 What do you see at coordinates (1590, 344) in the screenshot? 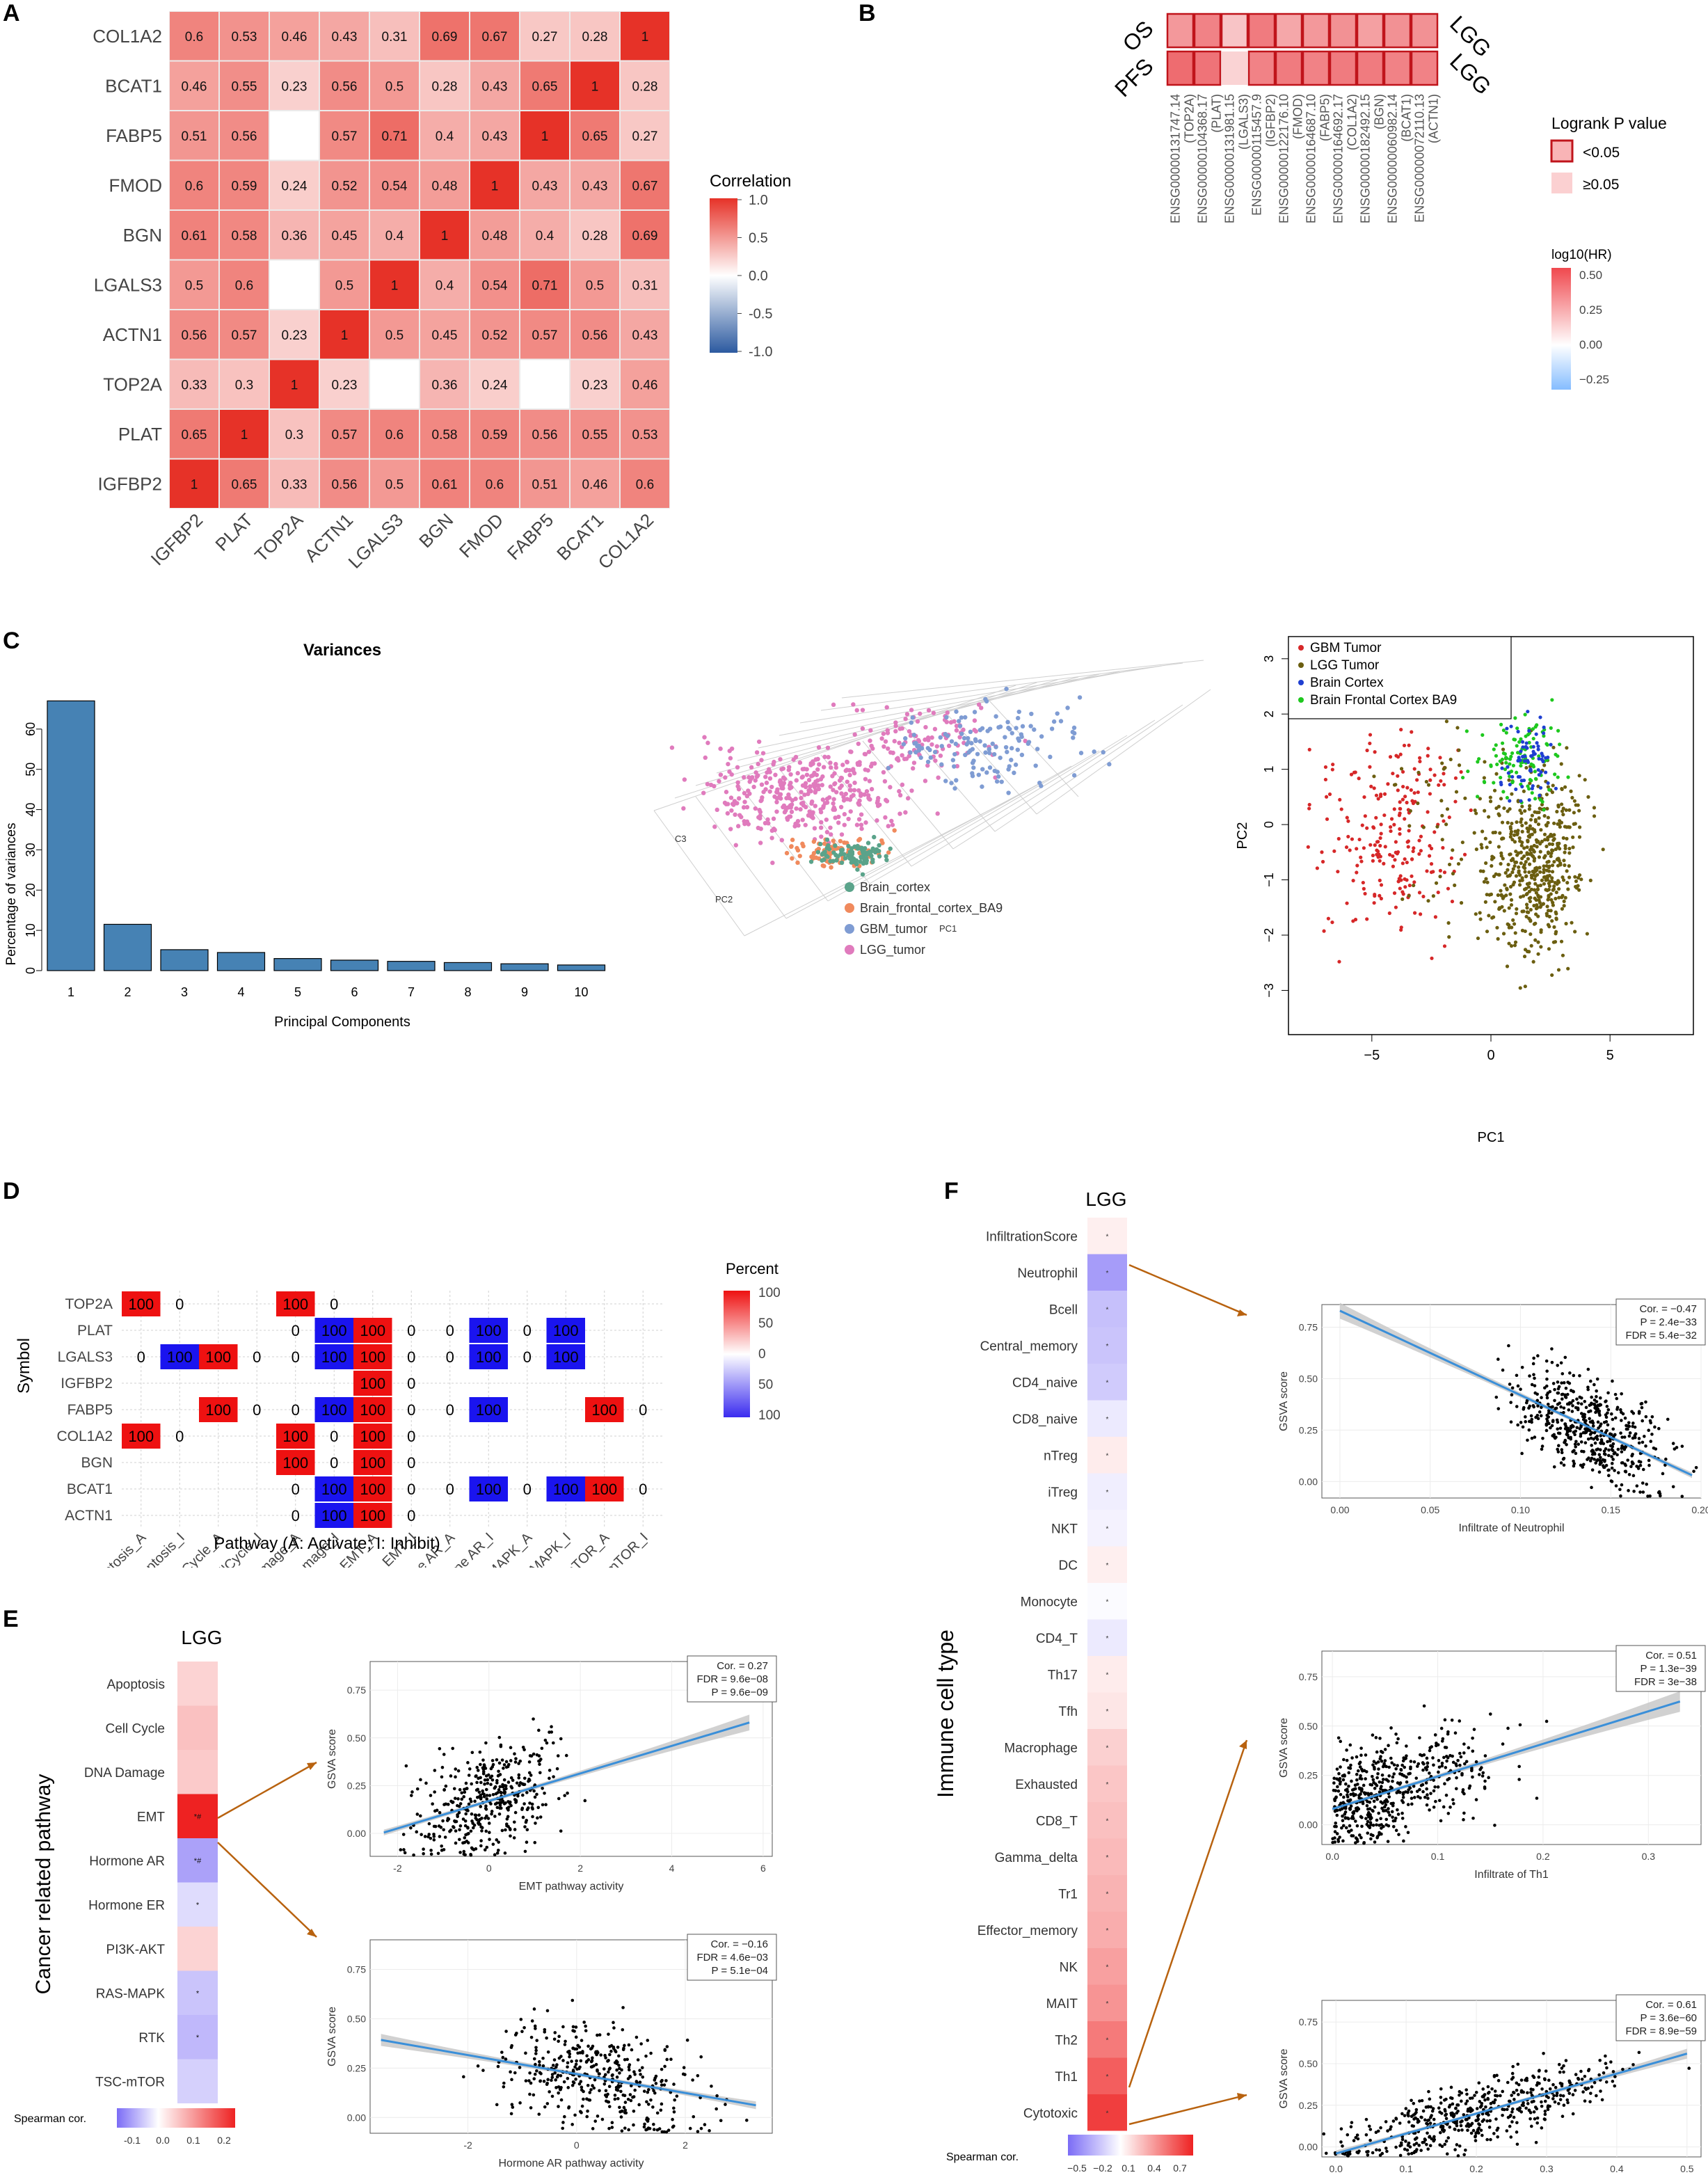
I see `hr-legend-tick: 0.00` at bounding box center [1590, 344].